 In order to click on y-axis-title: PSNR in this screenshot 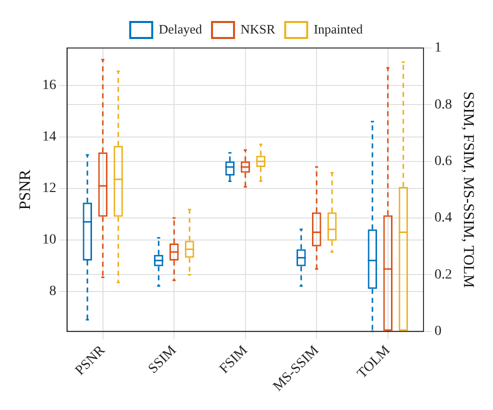, I will do `click(25, 189)`.